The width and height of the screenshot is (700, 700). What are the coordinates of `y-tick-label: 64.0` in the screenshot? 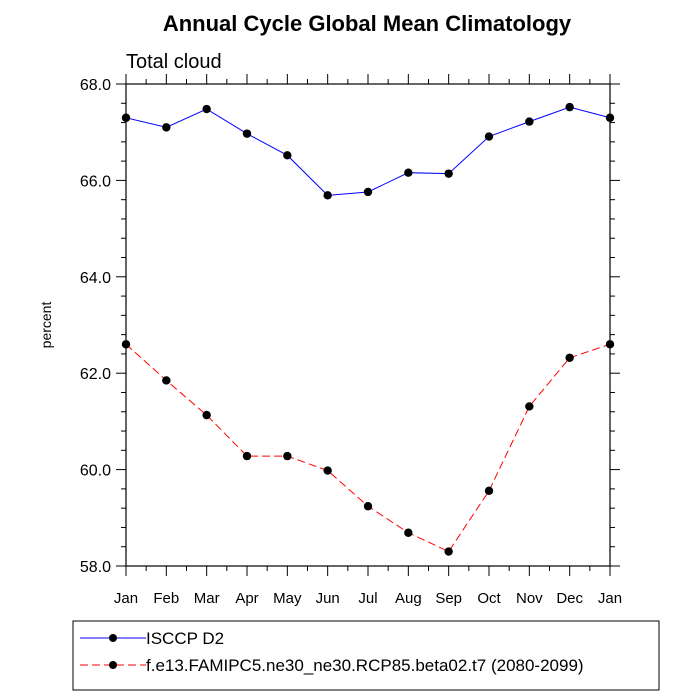 It's located at (95, 278).